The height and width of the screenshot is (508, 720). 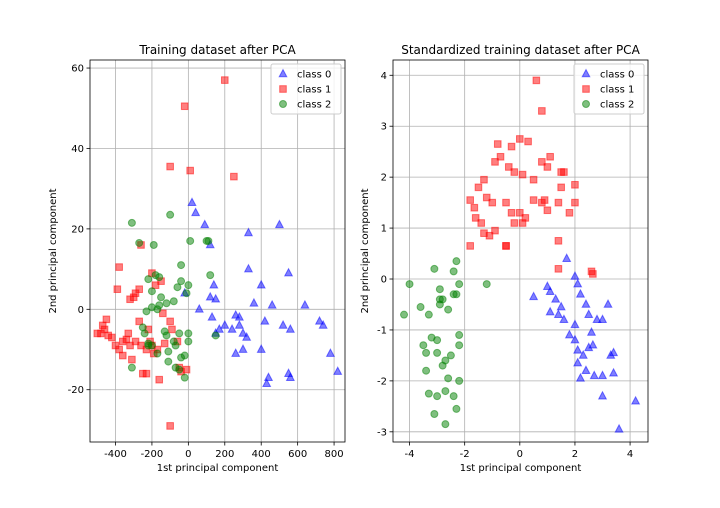 I want to click on y-tick-label: -1, so click(x=382, y=330).